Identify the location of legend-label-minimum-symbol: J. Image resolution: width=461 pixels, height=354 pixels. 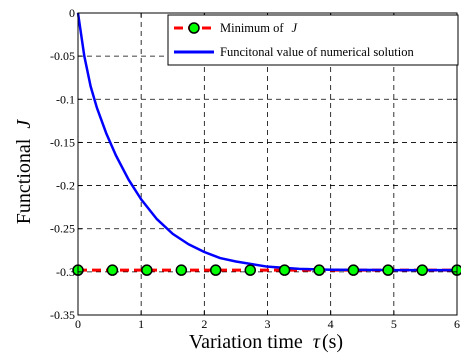
(295, 28).